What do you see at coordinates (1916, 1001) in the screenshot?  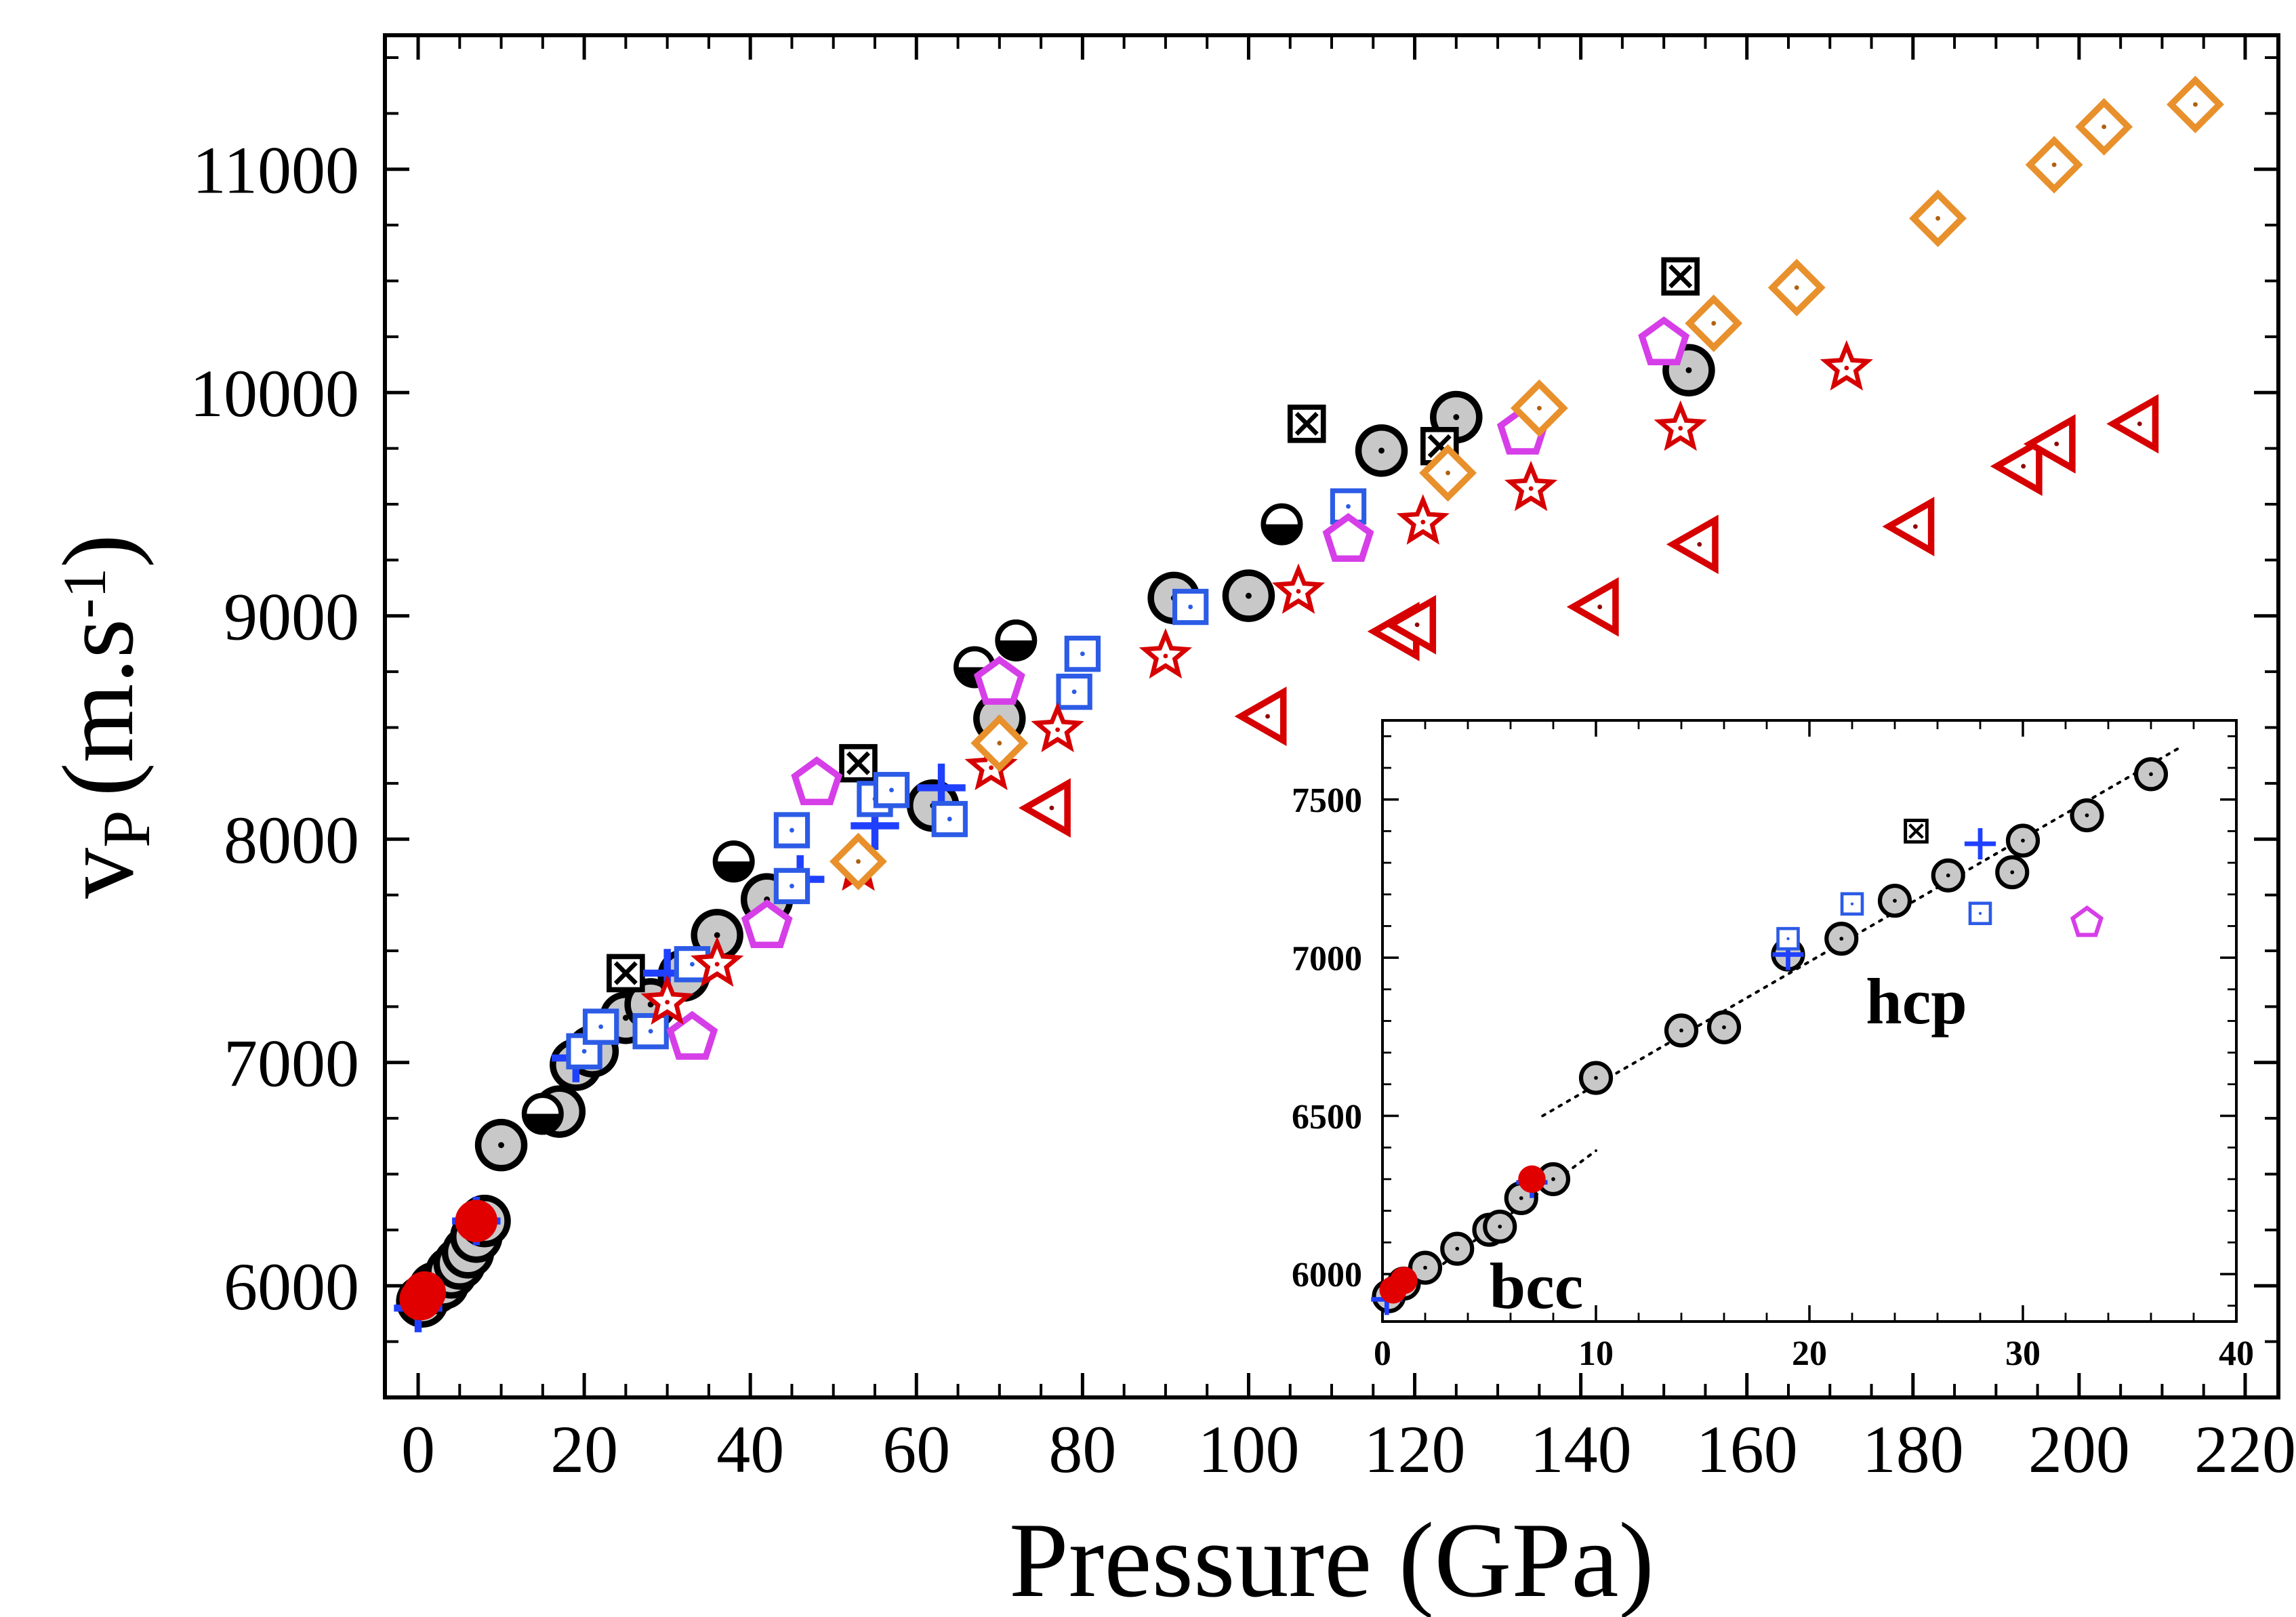 I see `hcp-label: hcp` at bounding box center [1916, 1001].